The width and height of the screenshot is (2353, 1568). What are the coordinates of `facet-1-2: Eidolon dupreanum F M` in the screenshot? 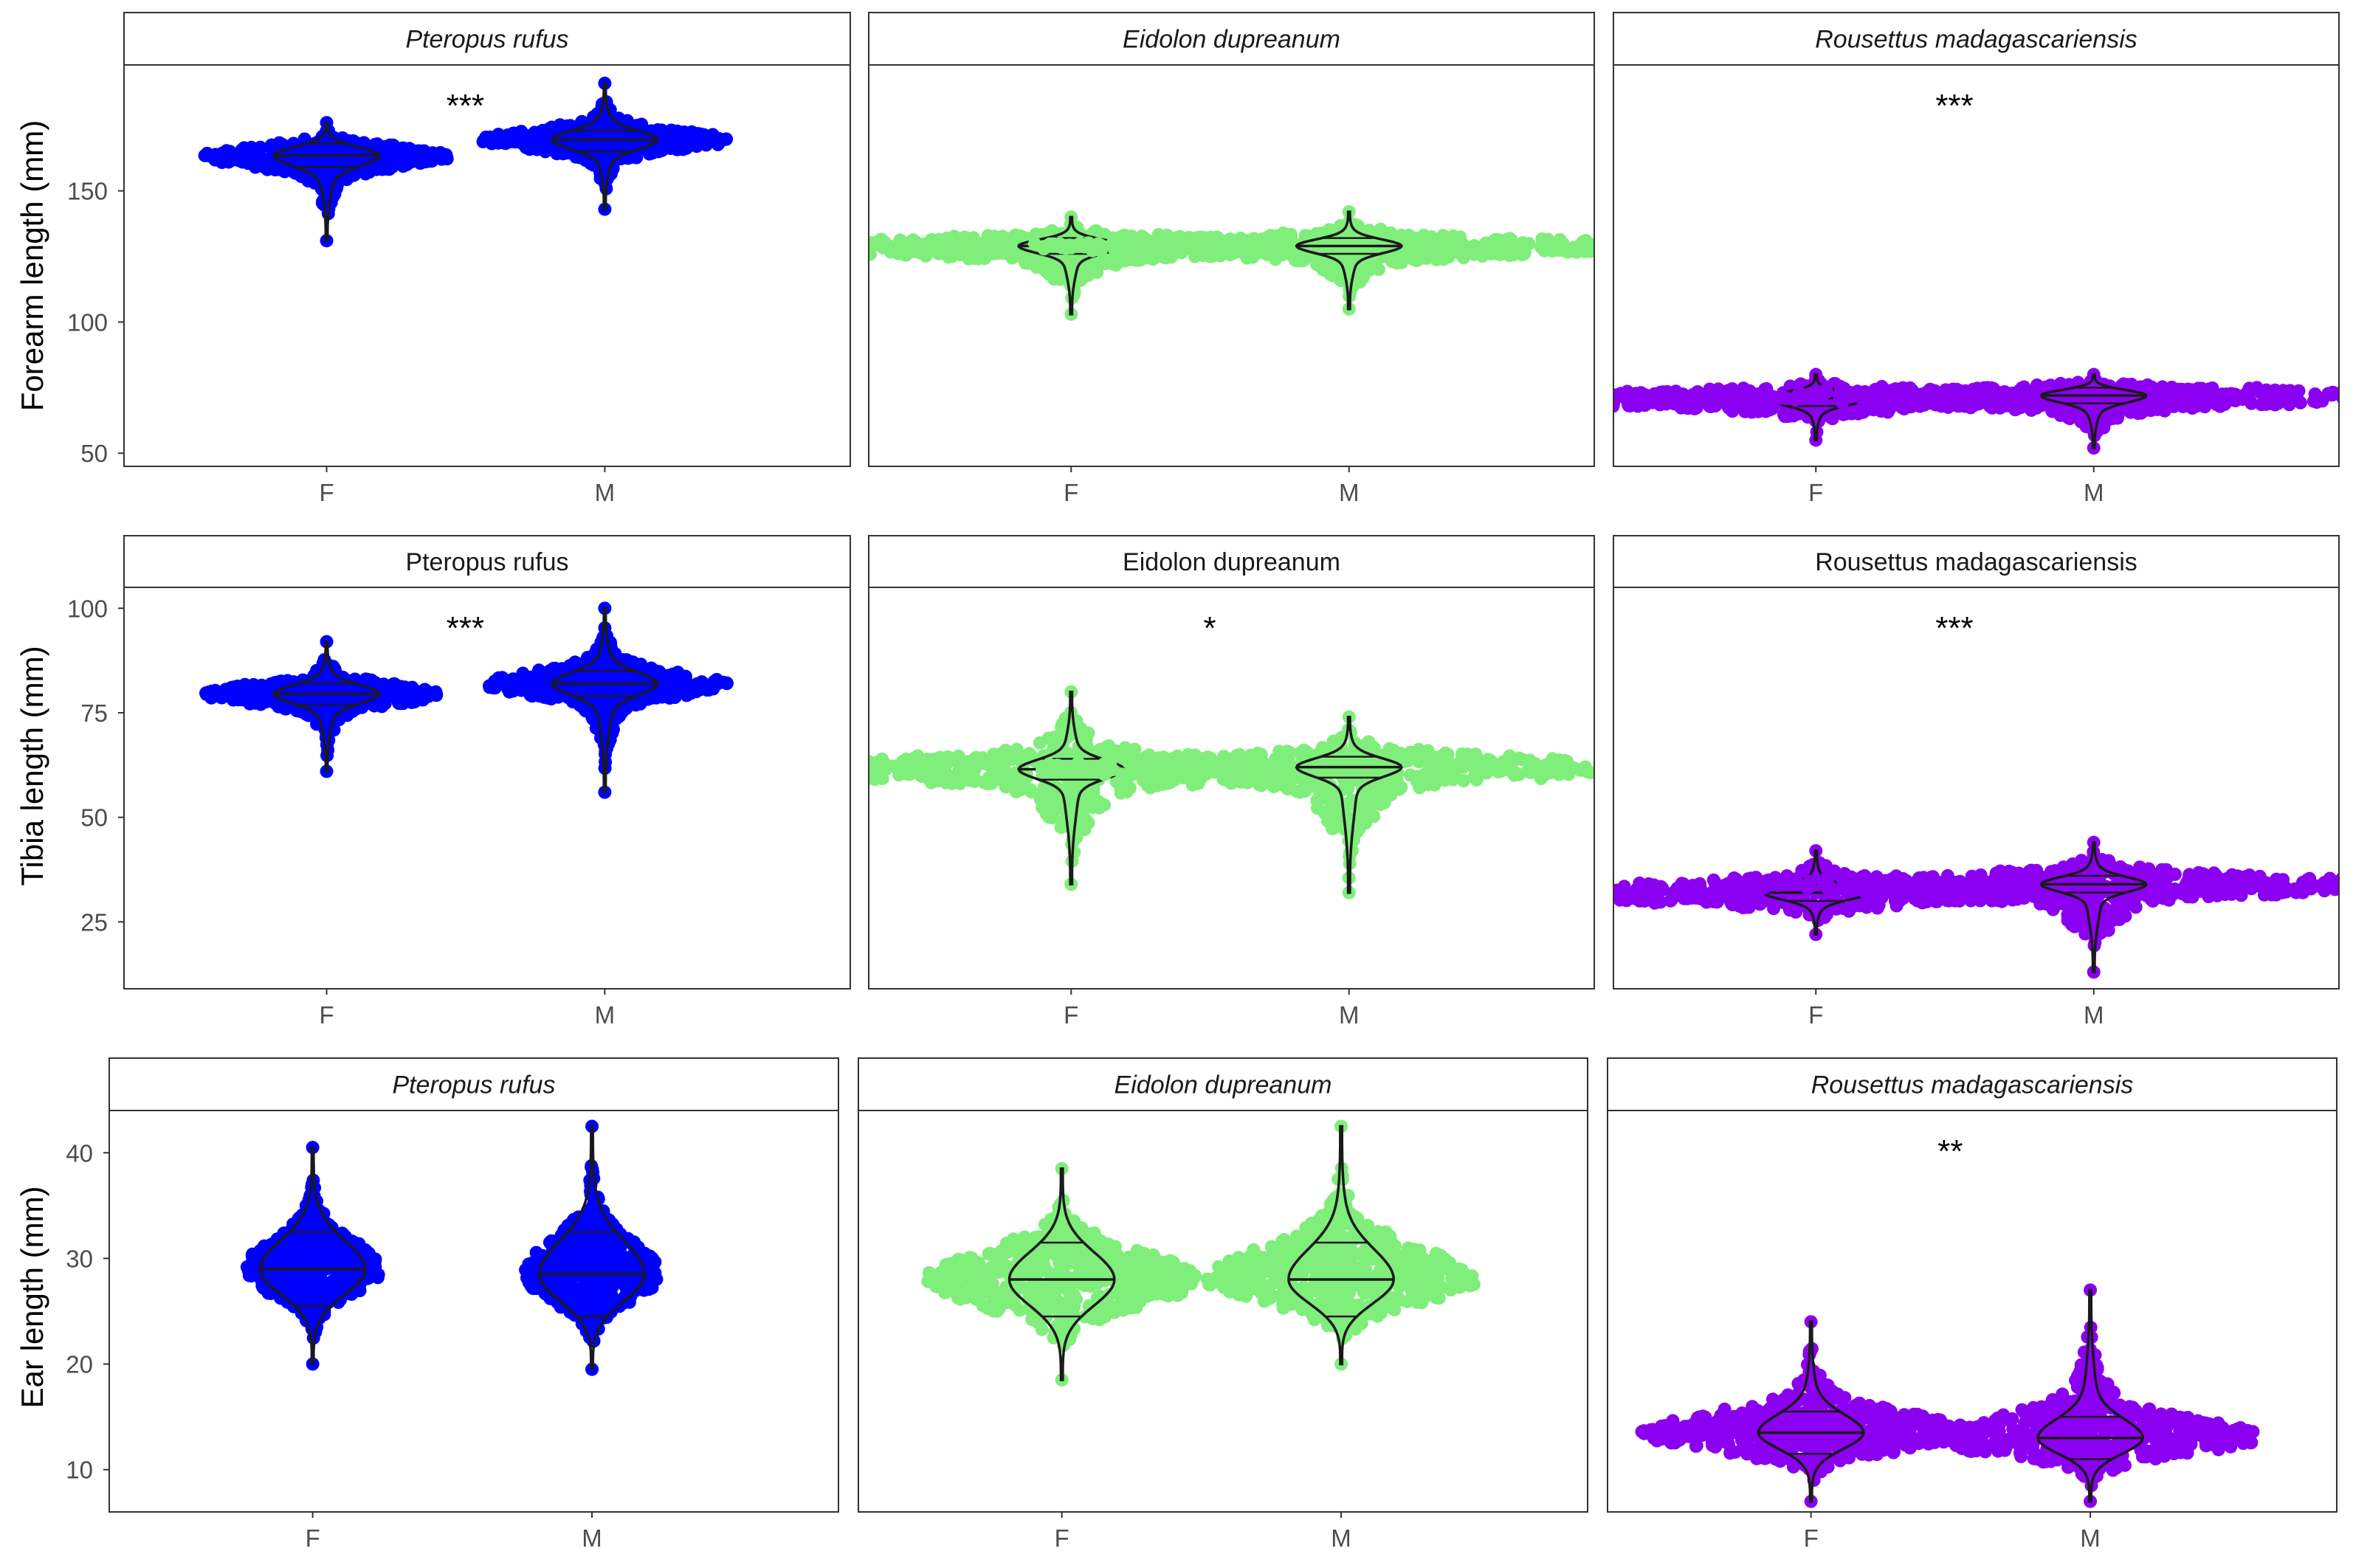 It's located at (1214, 259).